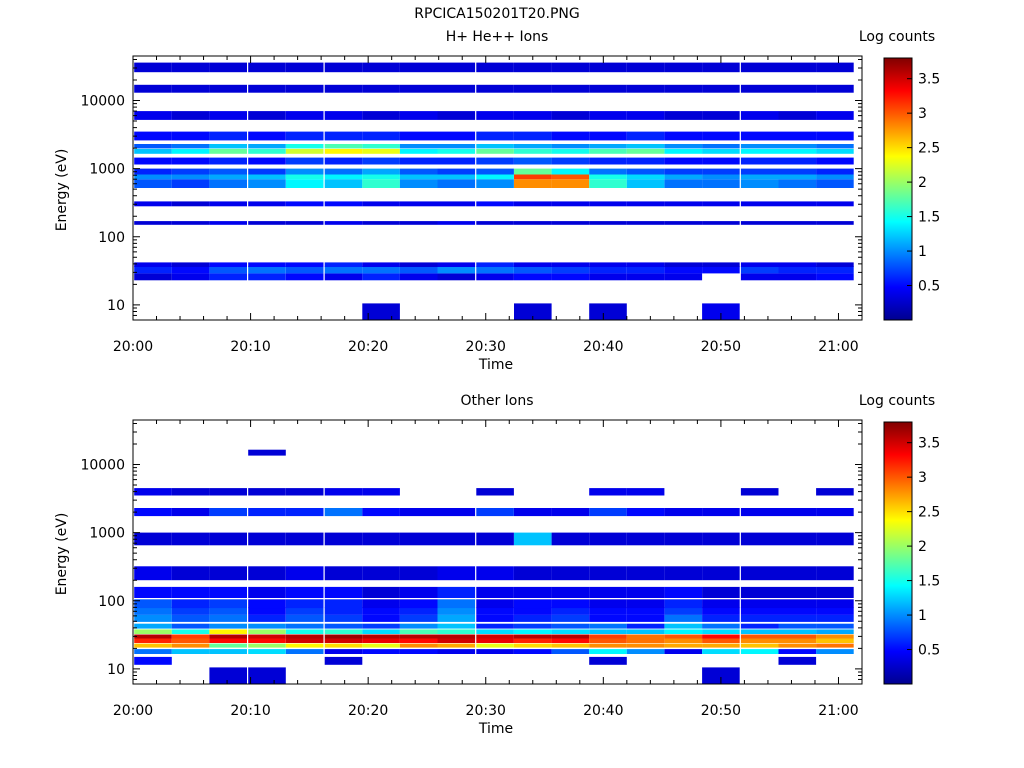 This screenshot has height=768, width=1024. What do you see at coordinates (497, 37) in the screenshot?
I see `top-panel-title: H+ He++ Ions` at bounding box center [497, 37].